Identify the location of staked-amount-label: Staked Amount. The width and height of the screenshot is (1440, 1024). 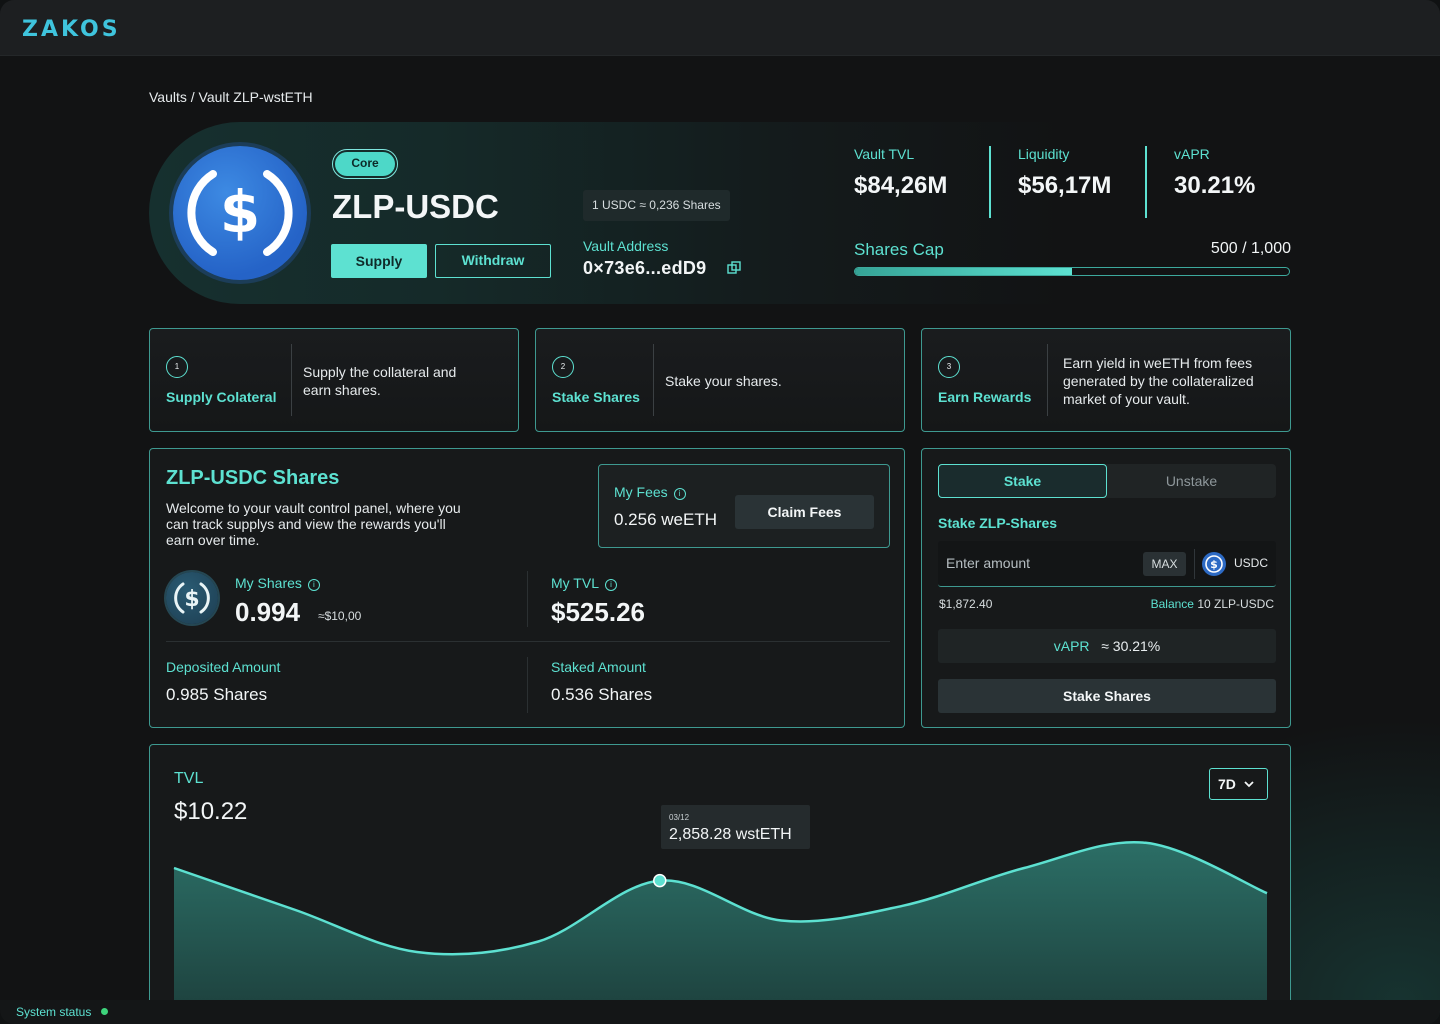
(598, 667).